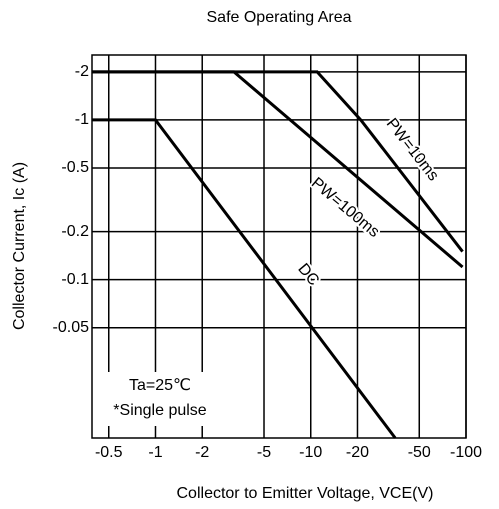  I want to click on annotation: *Single pulse, so click(160, 410).